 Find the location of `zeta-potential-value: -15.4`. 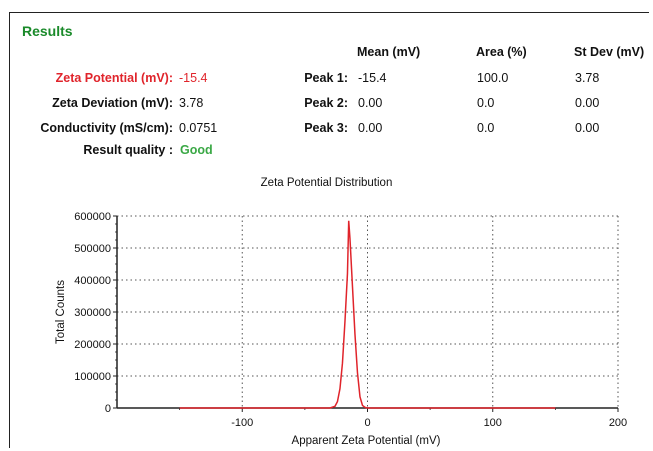

zeta-potential-value: -15.4 is located at coordinates (193, 78).